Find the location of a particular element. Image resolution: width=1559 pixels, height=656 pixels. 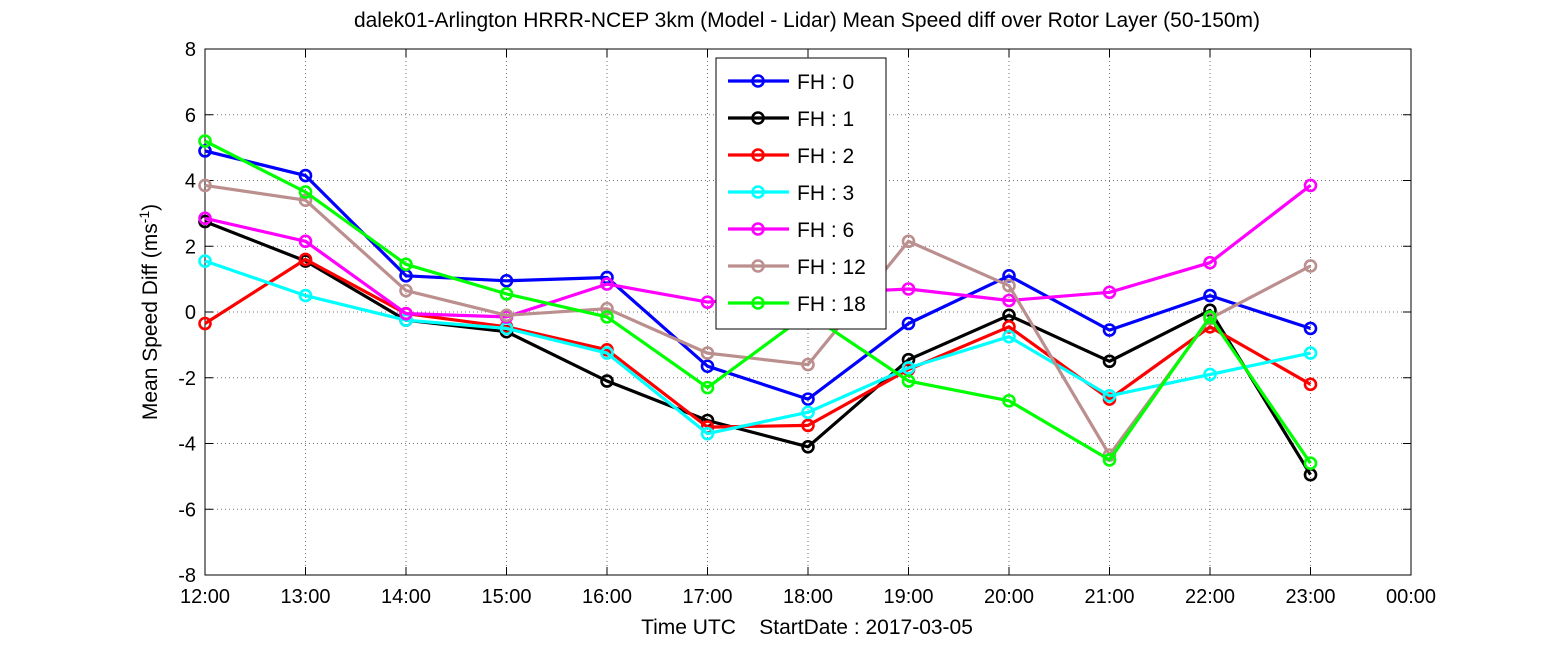

y-tick-label: 0 is located at coordinates (190, 313).